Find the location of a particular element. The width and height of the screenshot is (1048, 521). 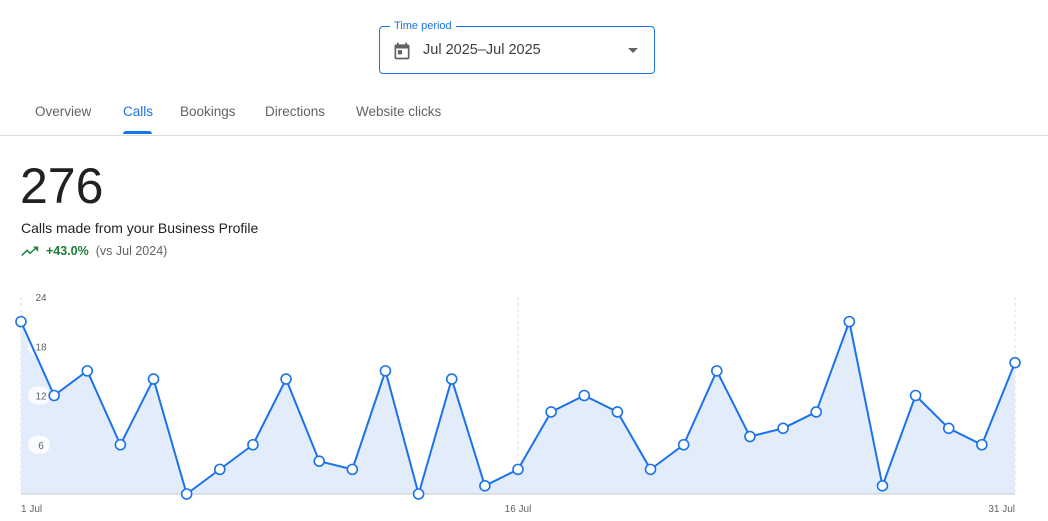

metric-trend: +43.0% (vs Jul 2024) is located at coordinates (94, 251).